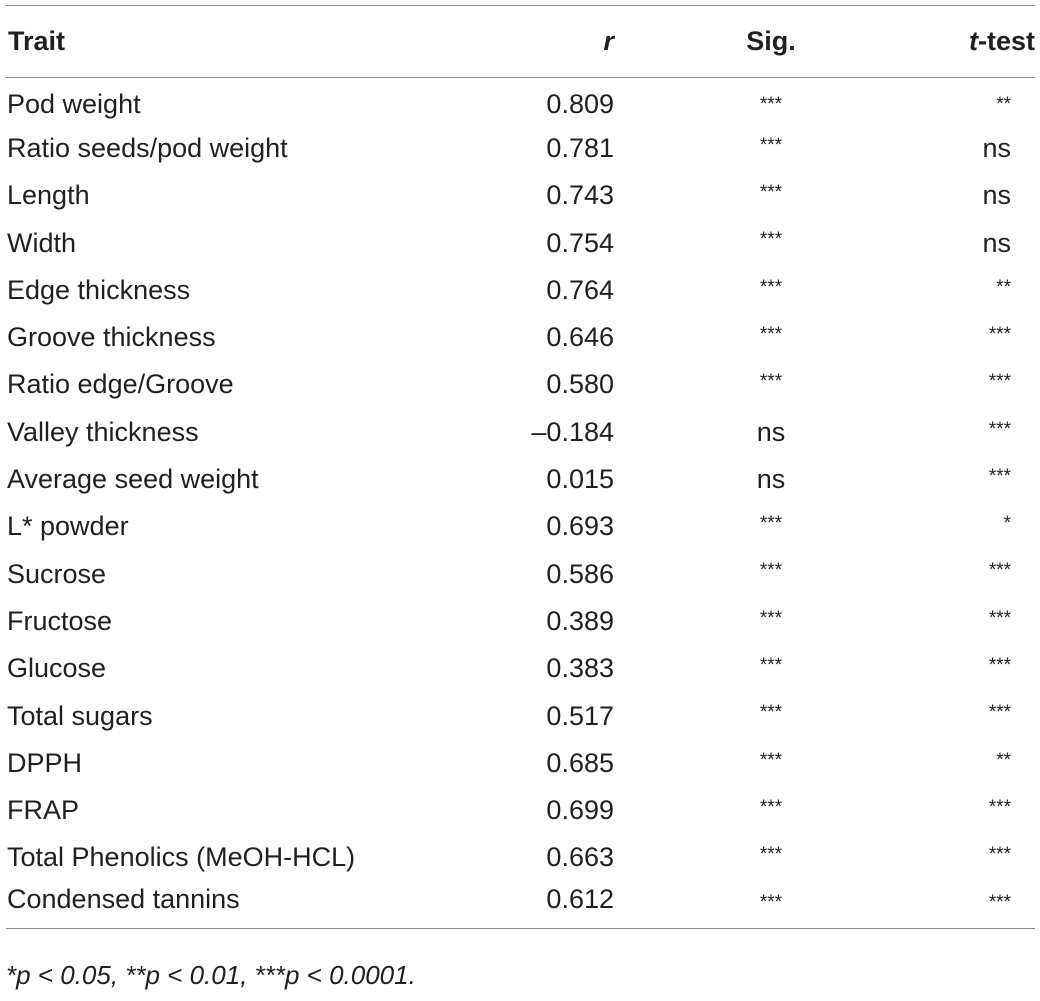 This screenshot has height=1001, width=1040. What do you see at coordinates (520, 337) in the screenshot?
I see `table-row: Groove thickness 0.646 *** ***` at bounding box center [520, 337].